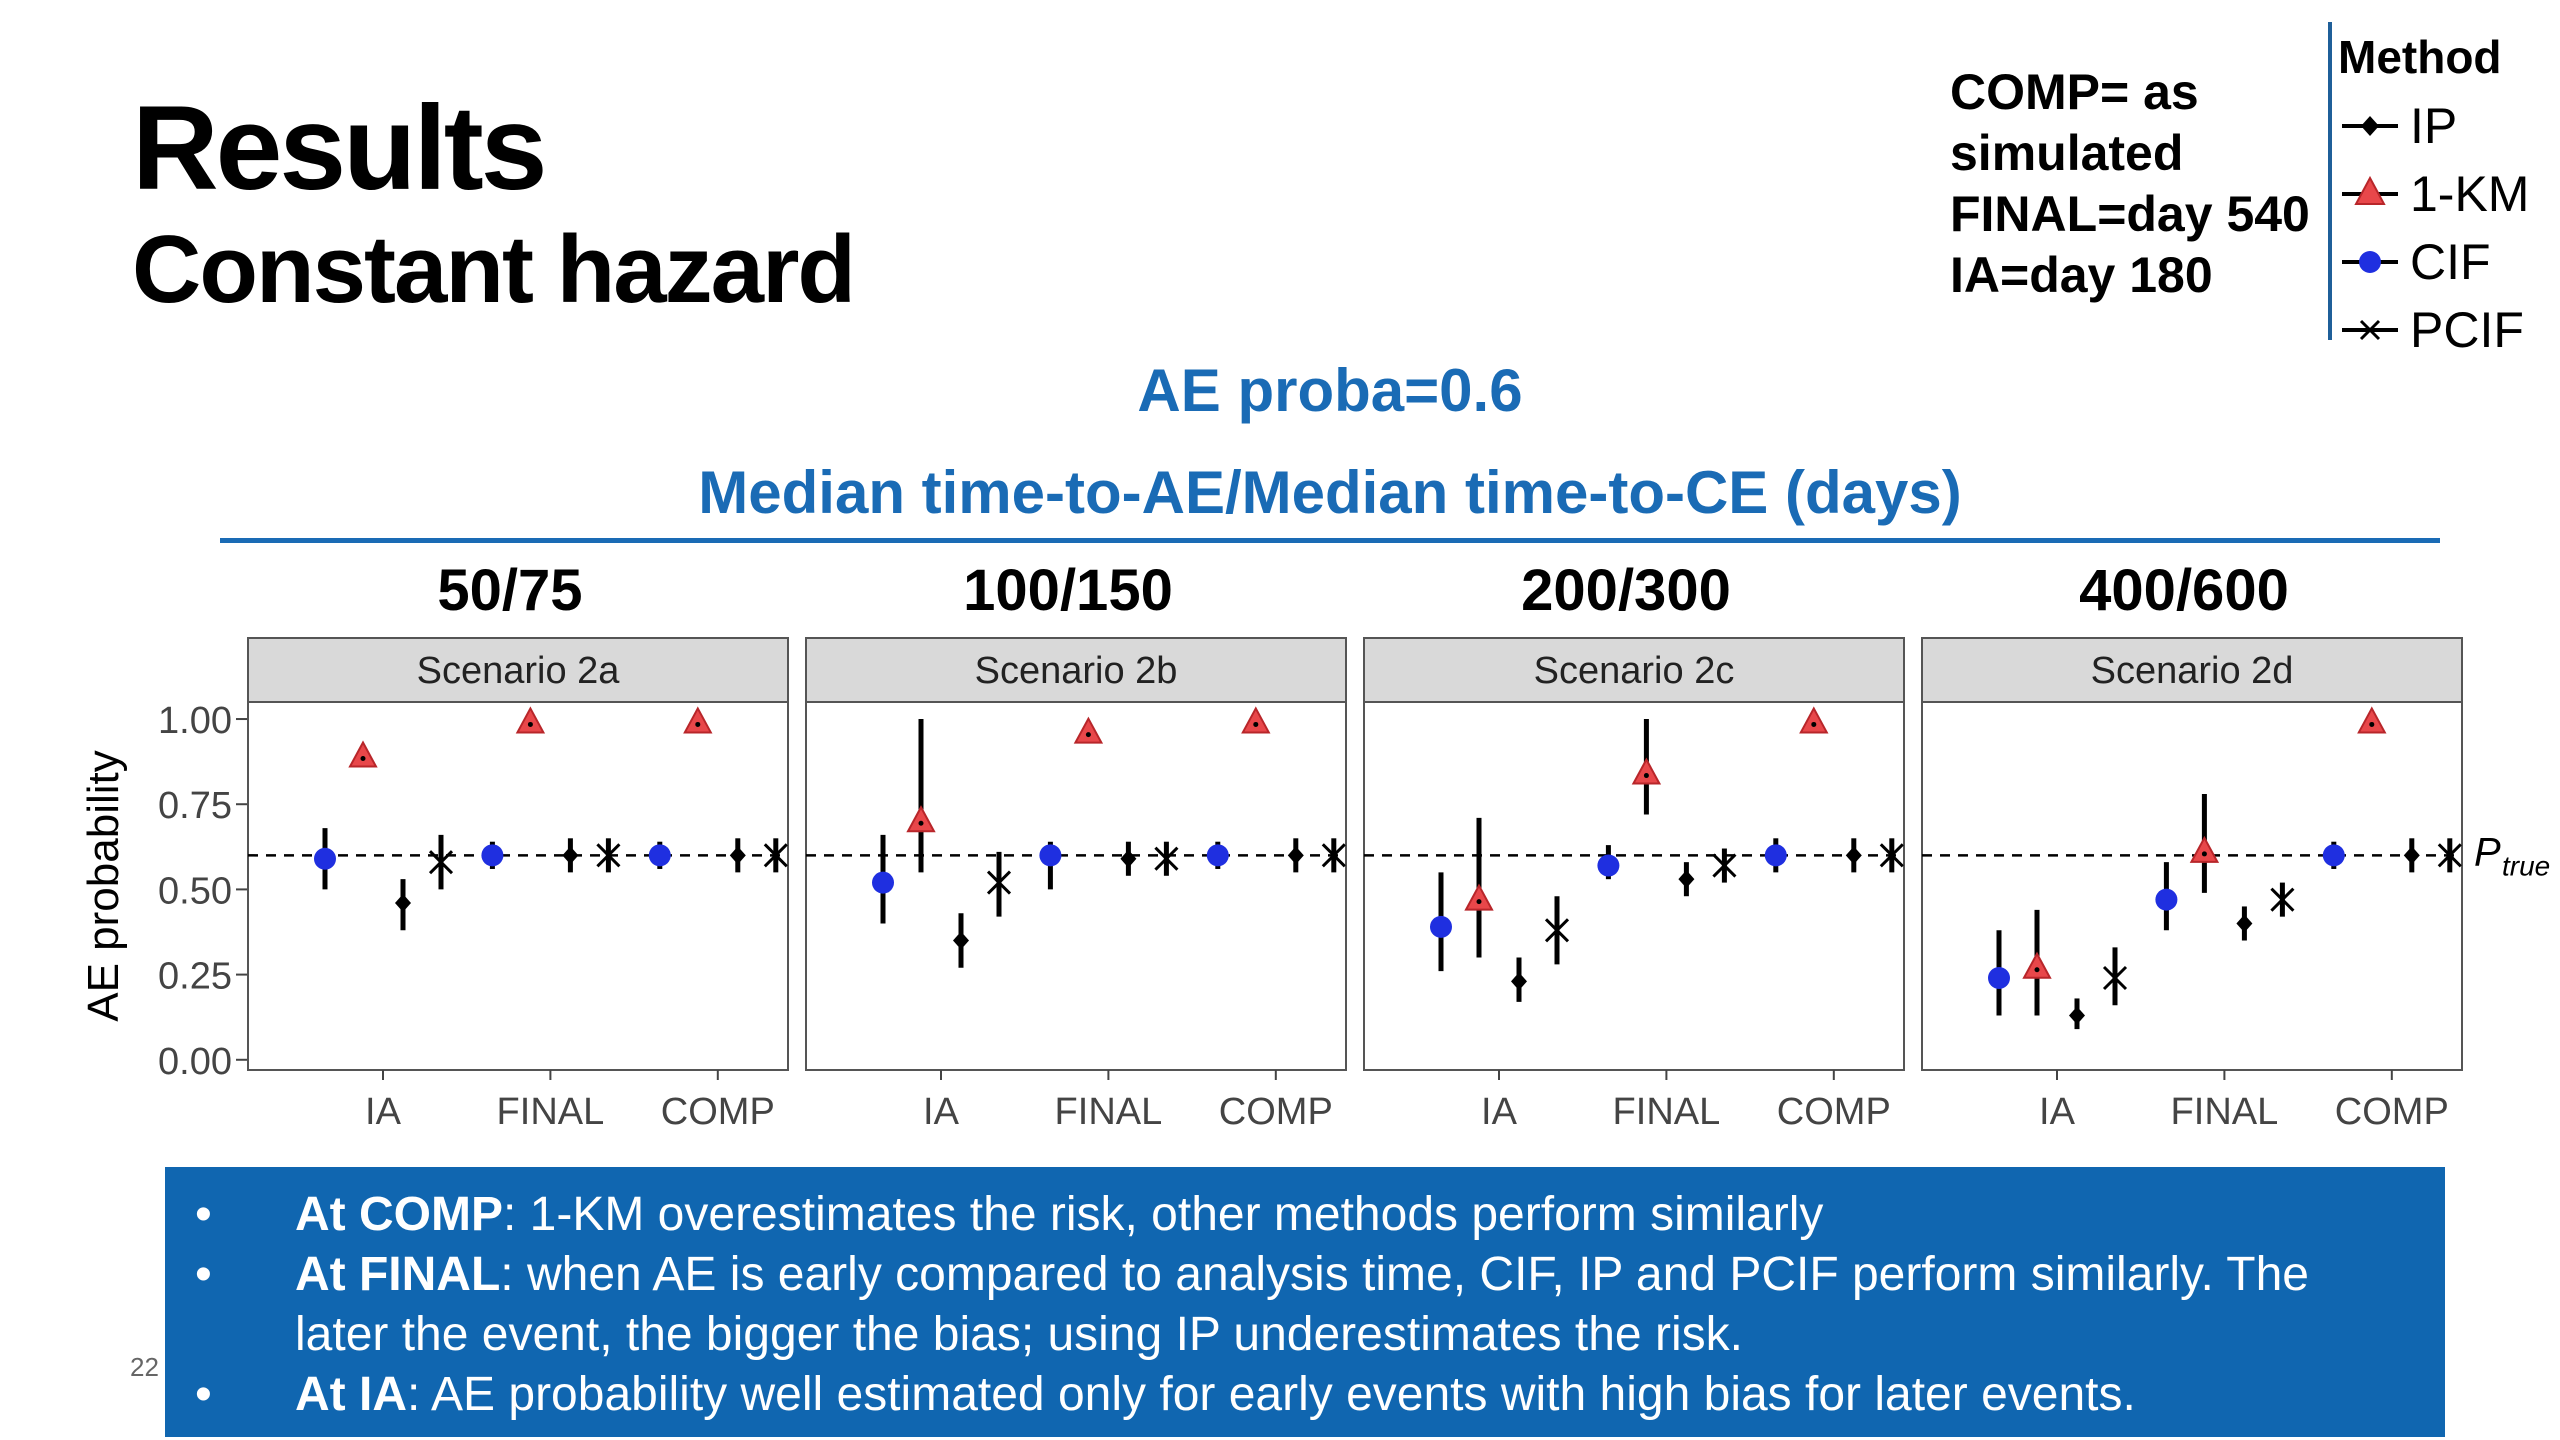 This screenshot has width=2560, height=1440. Describe the element at coordinates (2434, 126) in the screenshot. I see `legend-label: IP` at that location.